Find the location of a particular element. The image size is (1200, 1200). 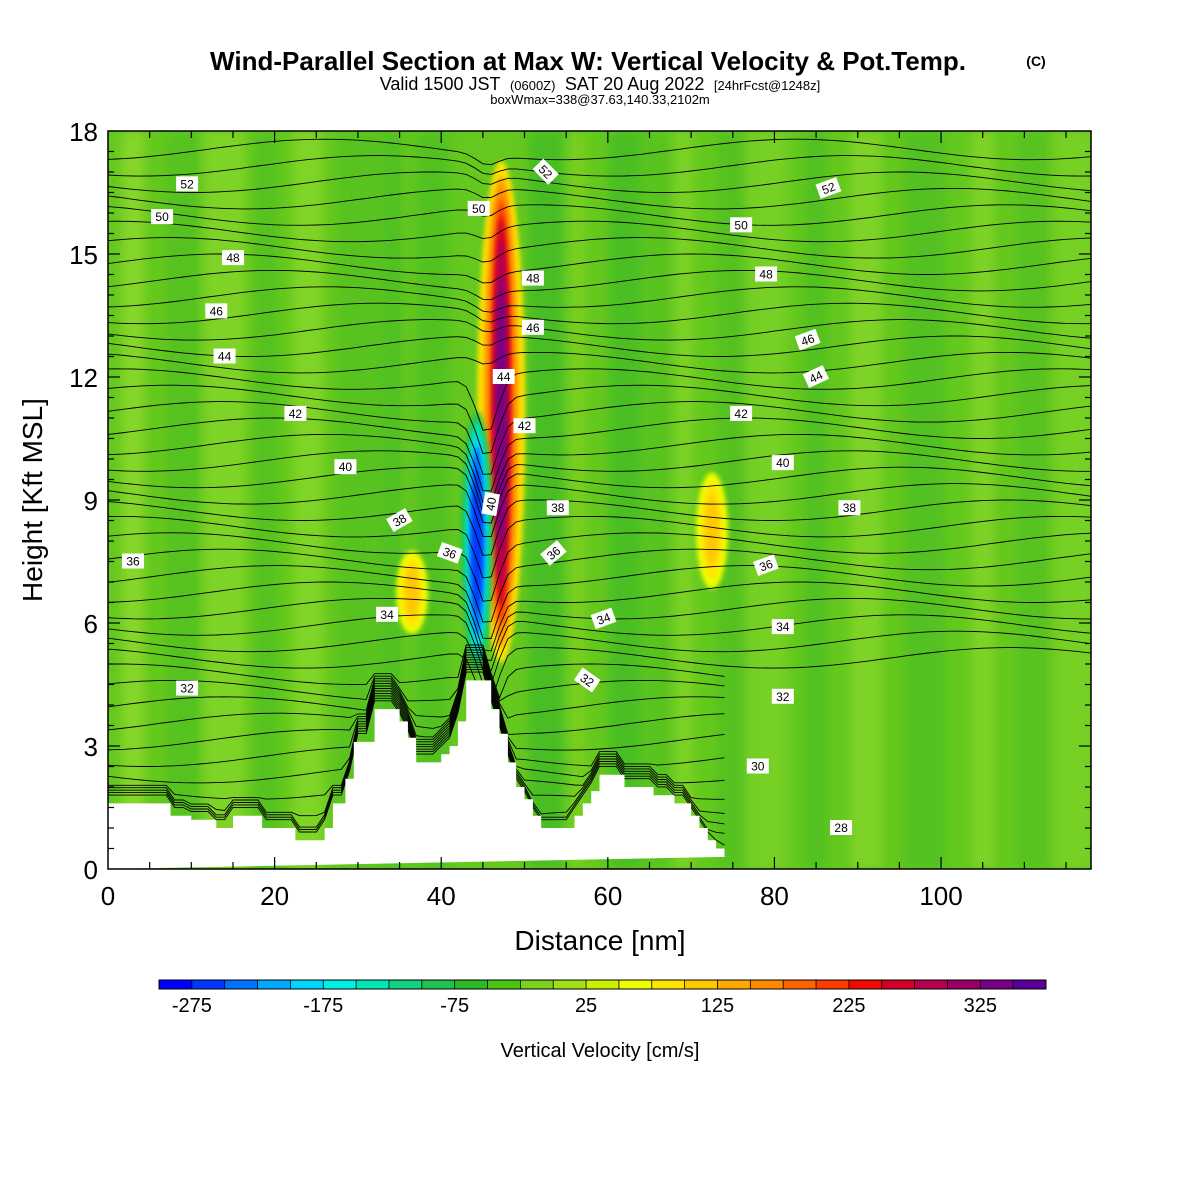

x-tick-label: 80 is located at coordinates (774, 896).